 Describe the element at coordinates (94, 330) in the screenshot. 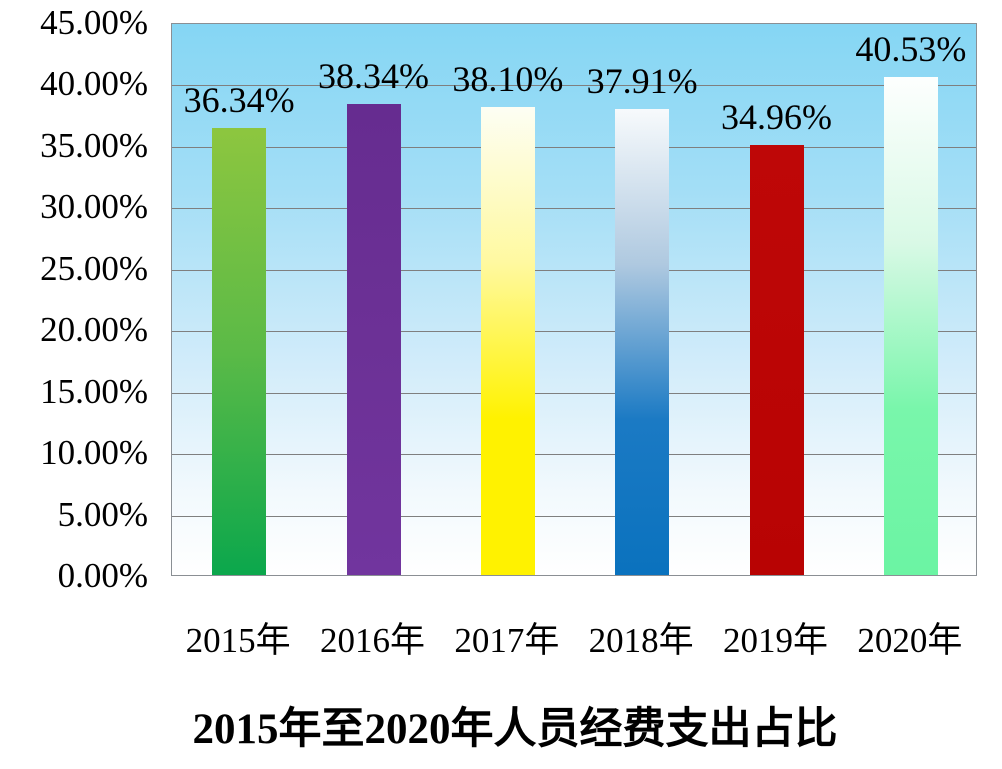

I see `y-tick-label: 20.00%` at that location.